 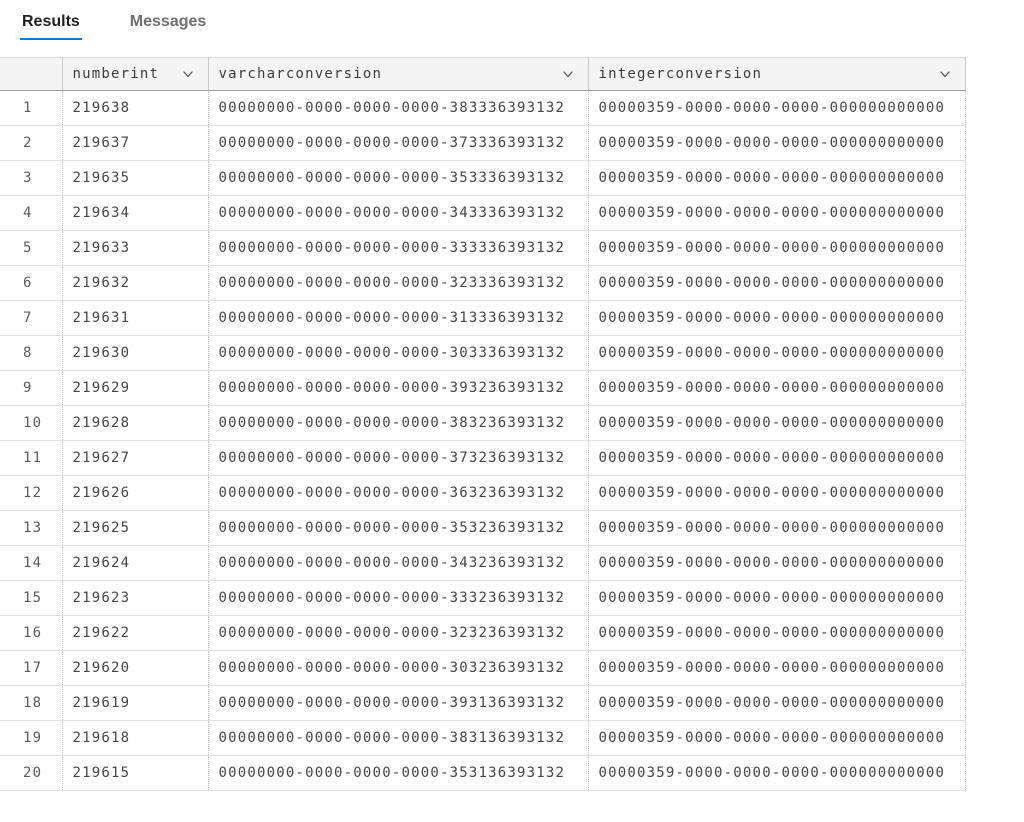 I want to click on cell-numberint: 219620, so click(x=135, y=668).